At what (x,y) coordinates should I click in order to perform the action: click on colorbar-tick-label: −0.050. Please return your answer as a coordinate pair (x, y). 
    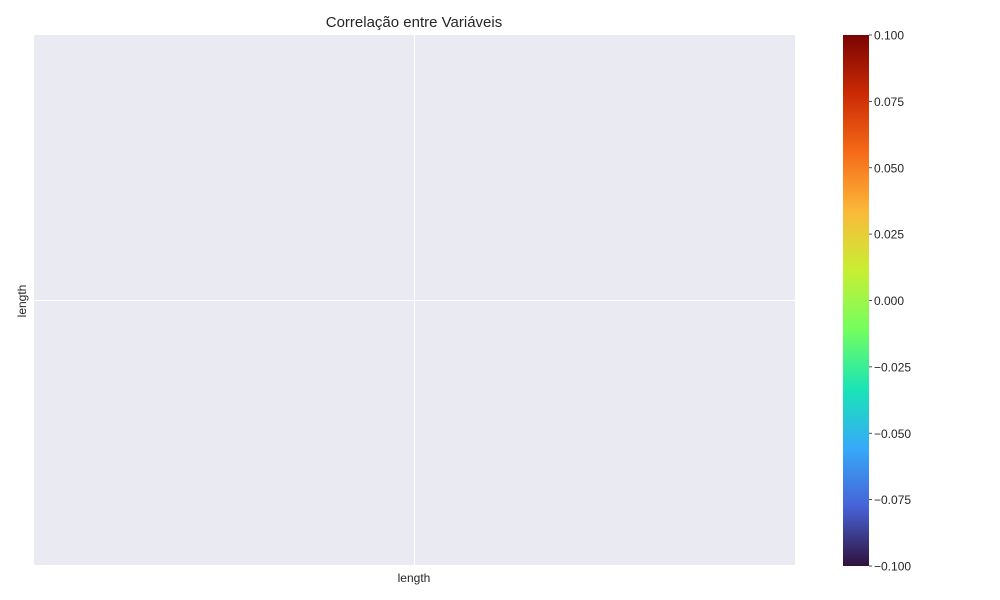
    Looking at the image, I should click on (892, 434).